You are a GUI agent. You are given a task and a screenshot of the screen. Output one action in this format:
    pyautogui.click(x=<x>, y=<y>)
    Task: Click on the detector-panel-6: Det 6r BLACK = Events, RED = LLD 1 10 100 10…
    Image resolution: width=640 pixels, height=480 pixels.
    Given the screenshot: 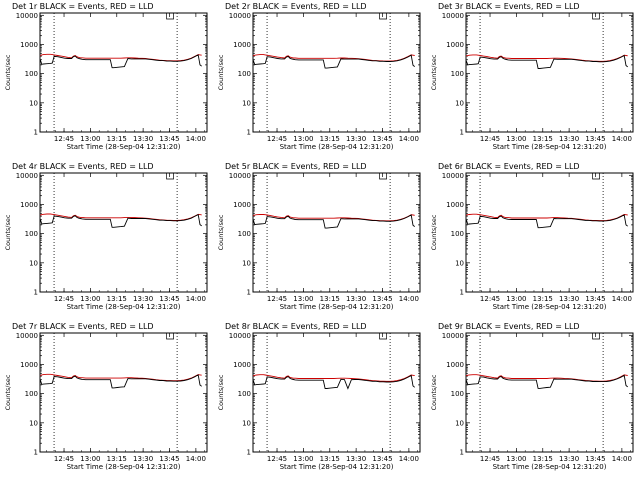 What is the action you would take?
    pyautogui.click(x=532, y=240)
    